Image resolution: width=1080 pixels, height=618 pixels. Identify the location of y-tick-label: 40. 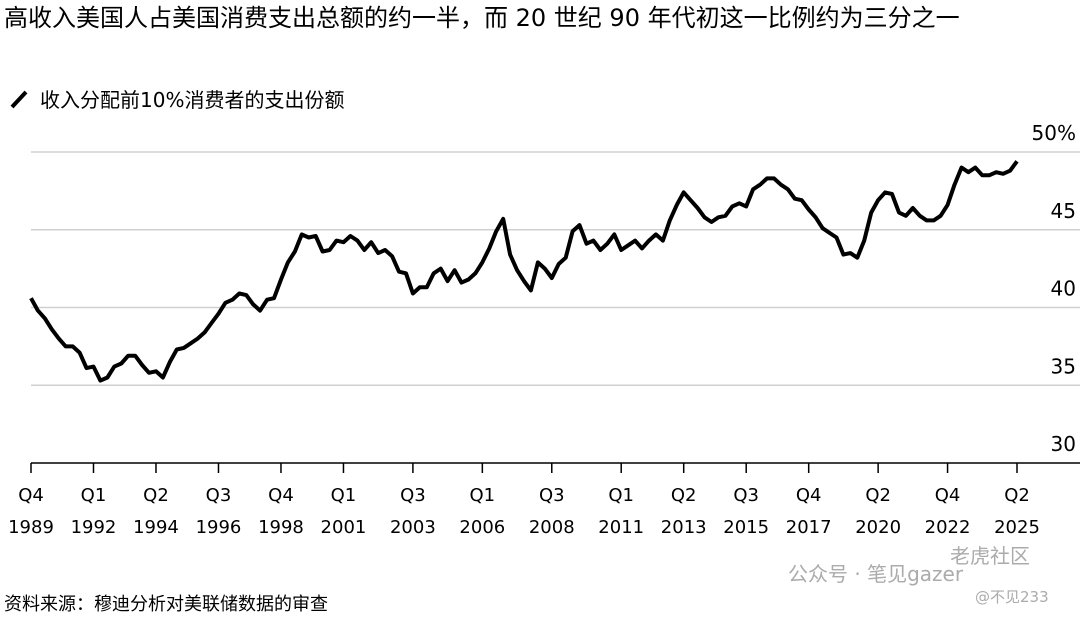
(1063, 289).